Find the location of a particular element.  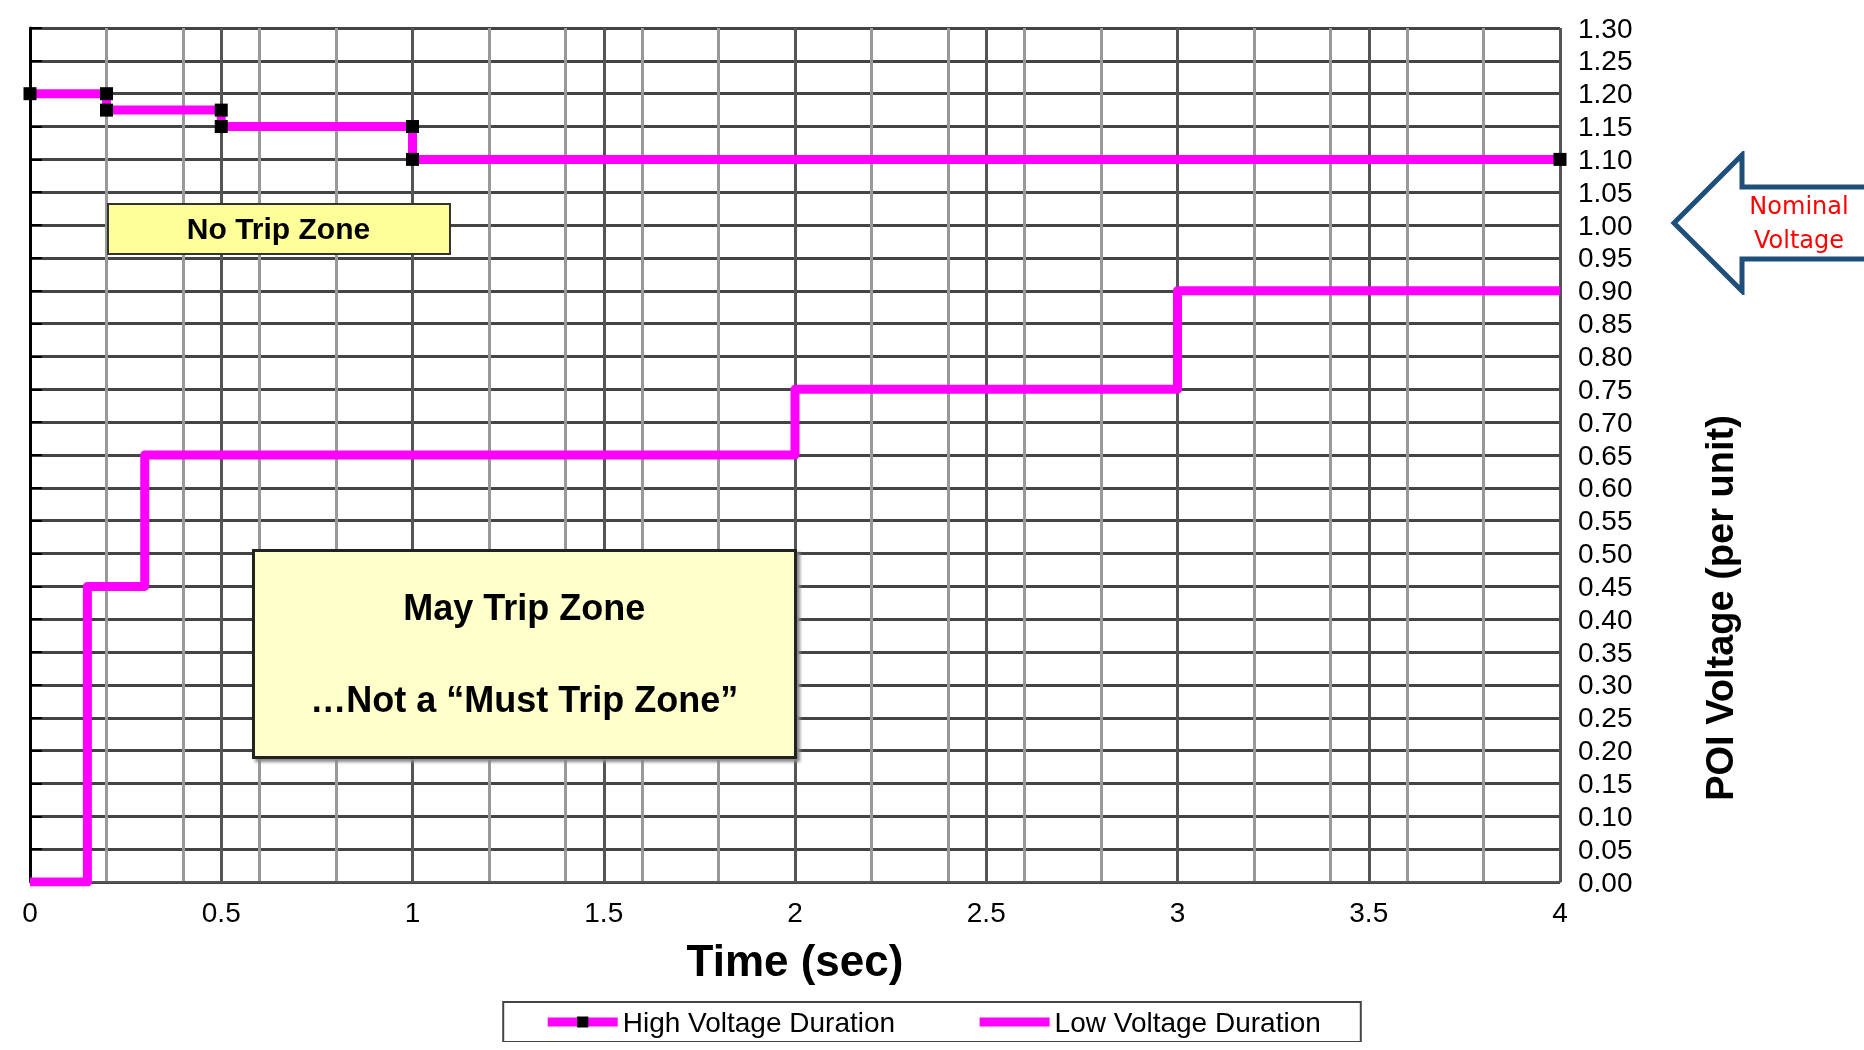

x-tick-label: 2 is located at coordinates (795, 912).